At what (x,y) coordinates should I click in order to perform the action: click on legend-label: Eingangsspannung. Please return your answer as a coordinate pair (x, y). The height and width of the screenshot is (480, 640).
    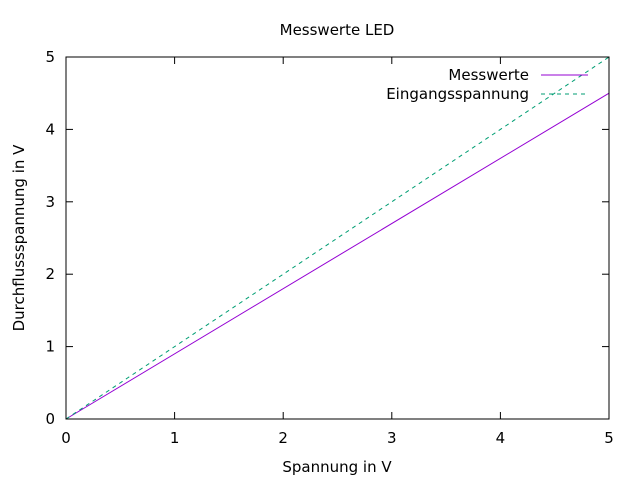
    Looking at the image, I should click on (457, 94).